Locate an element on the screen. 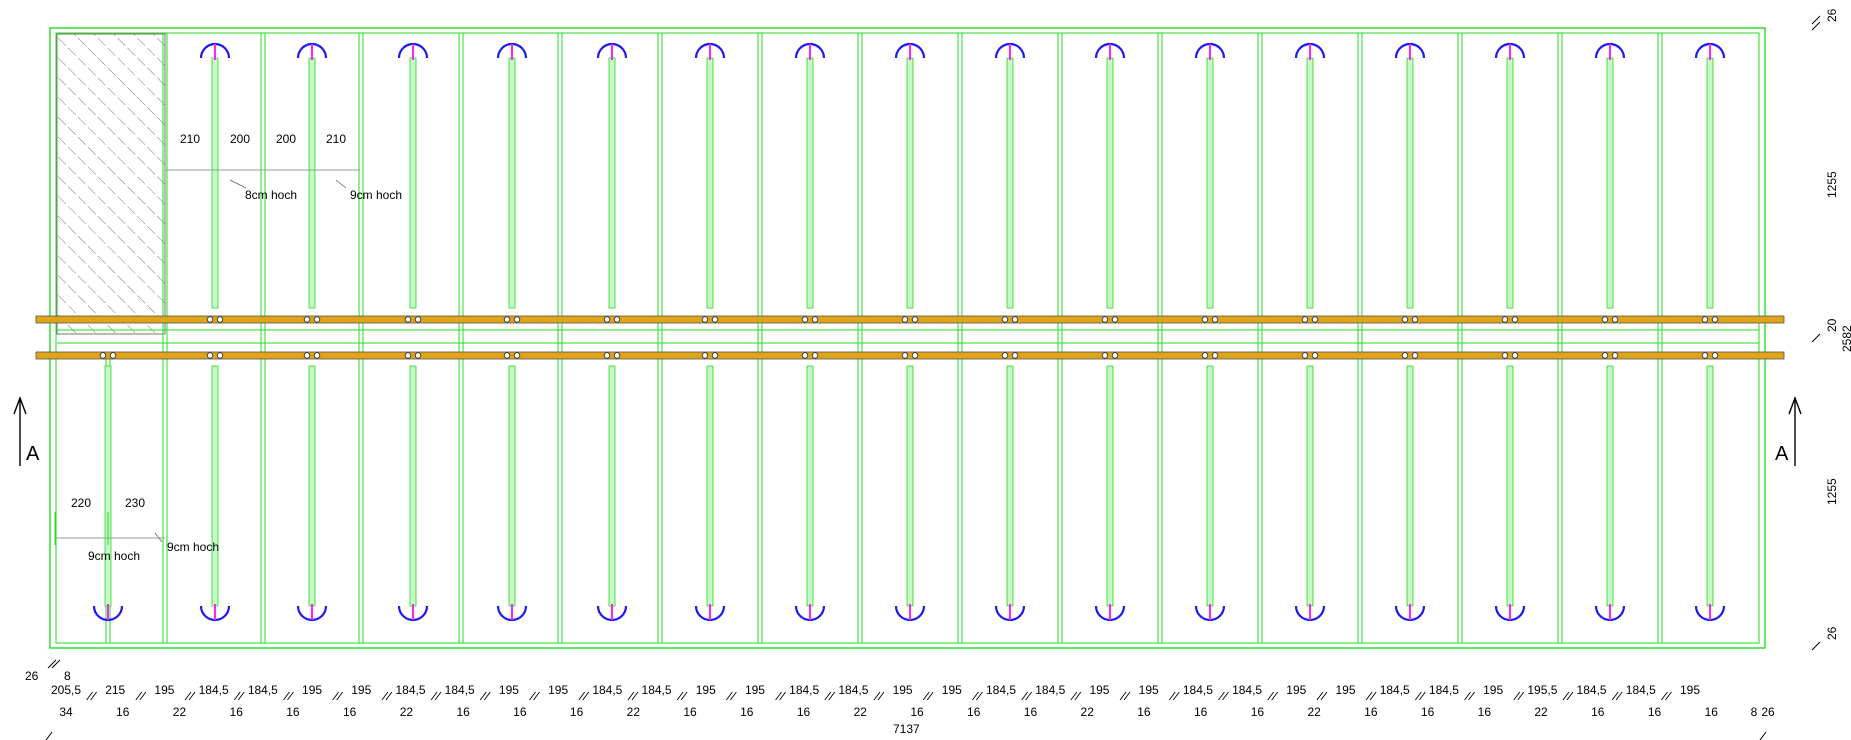 The height and width of the screenshot is (740, 1851). dim-row1-18: 195 is located at coordinates (903, 690).